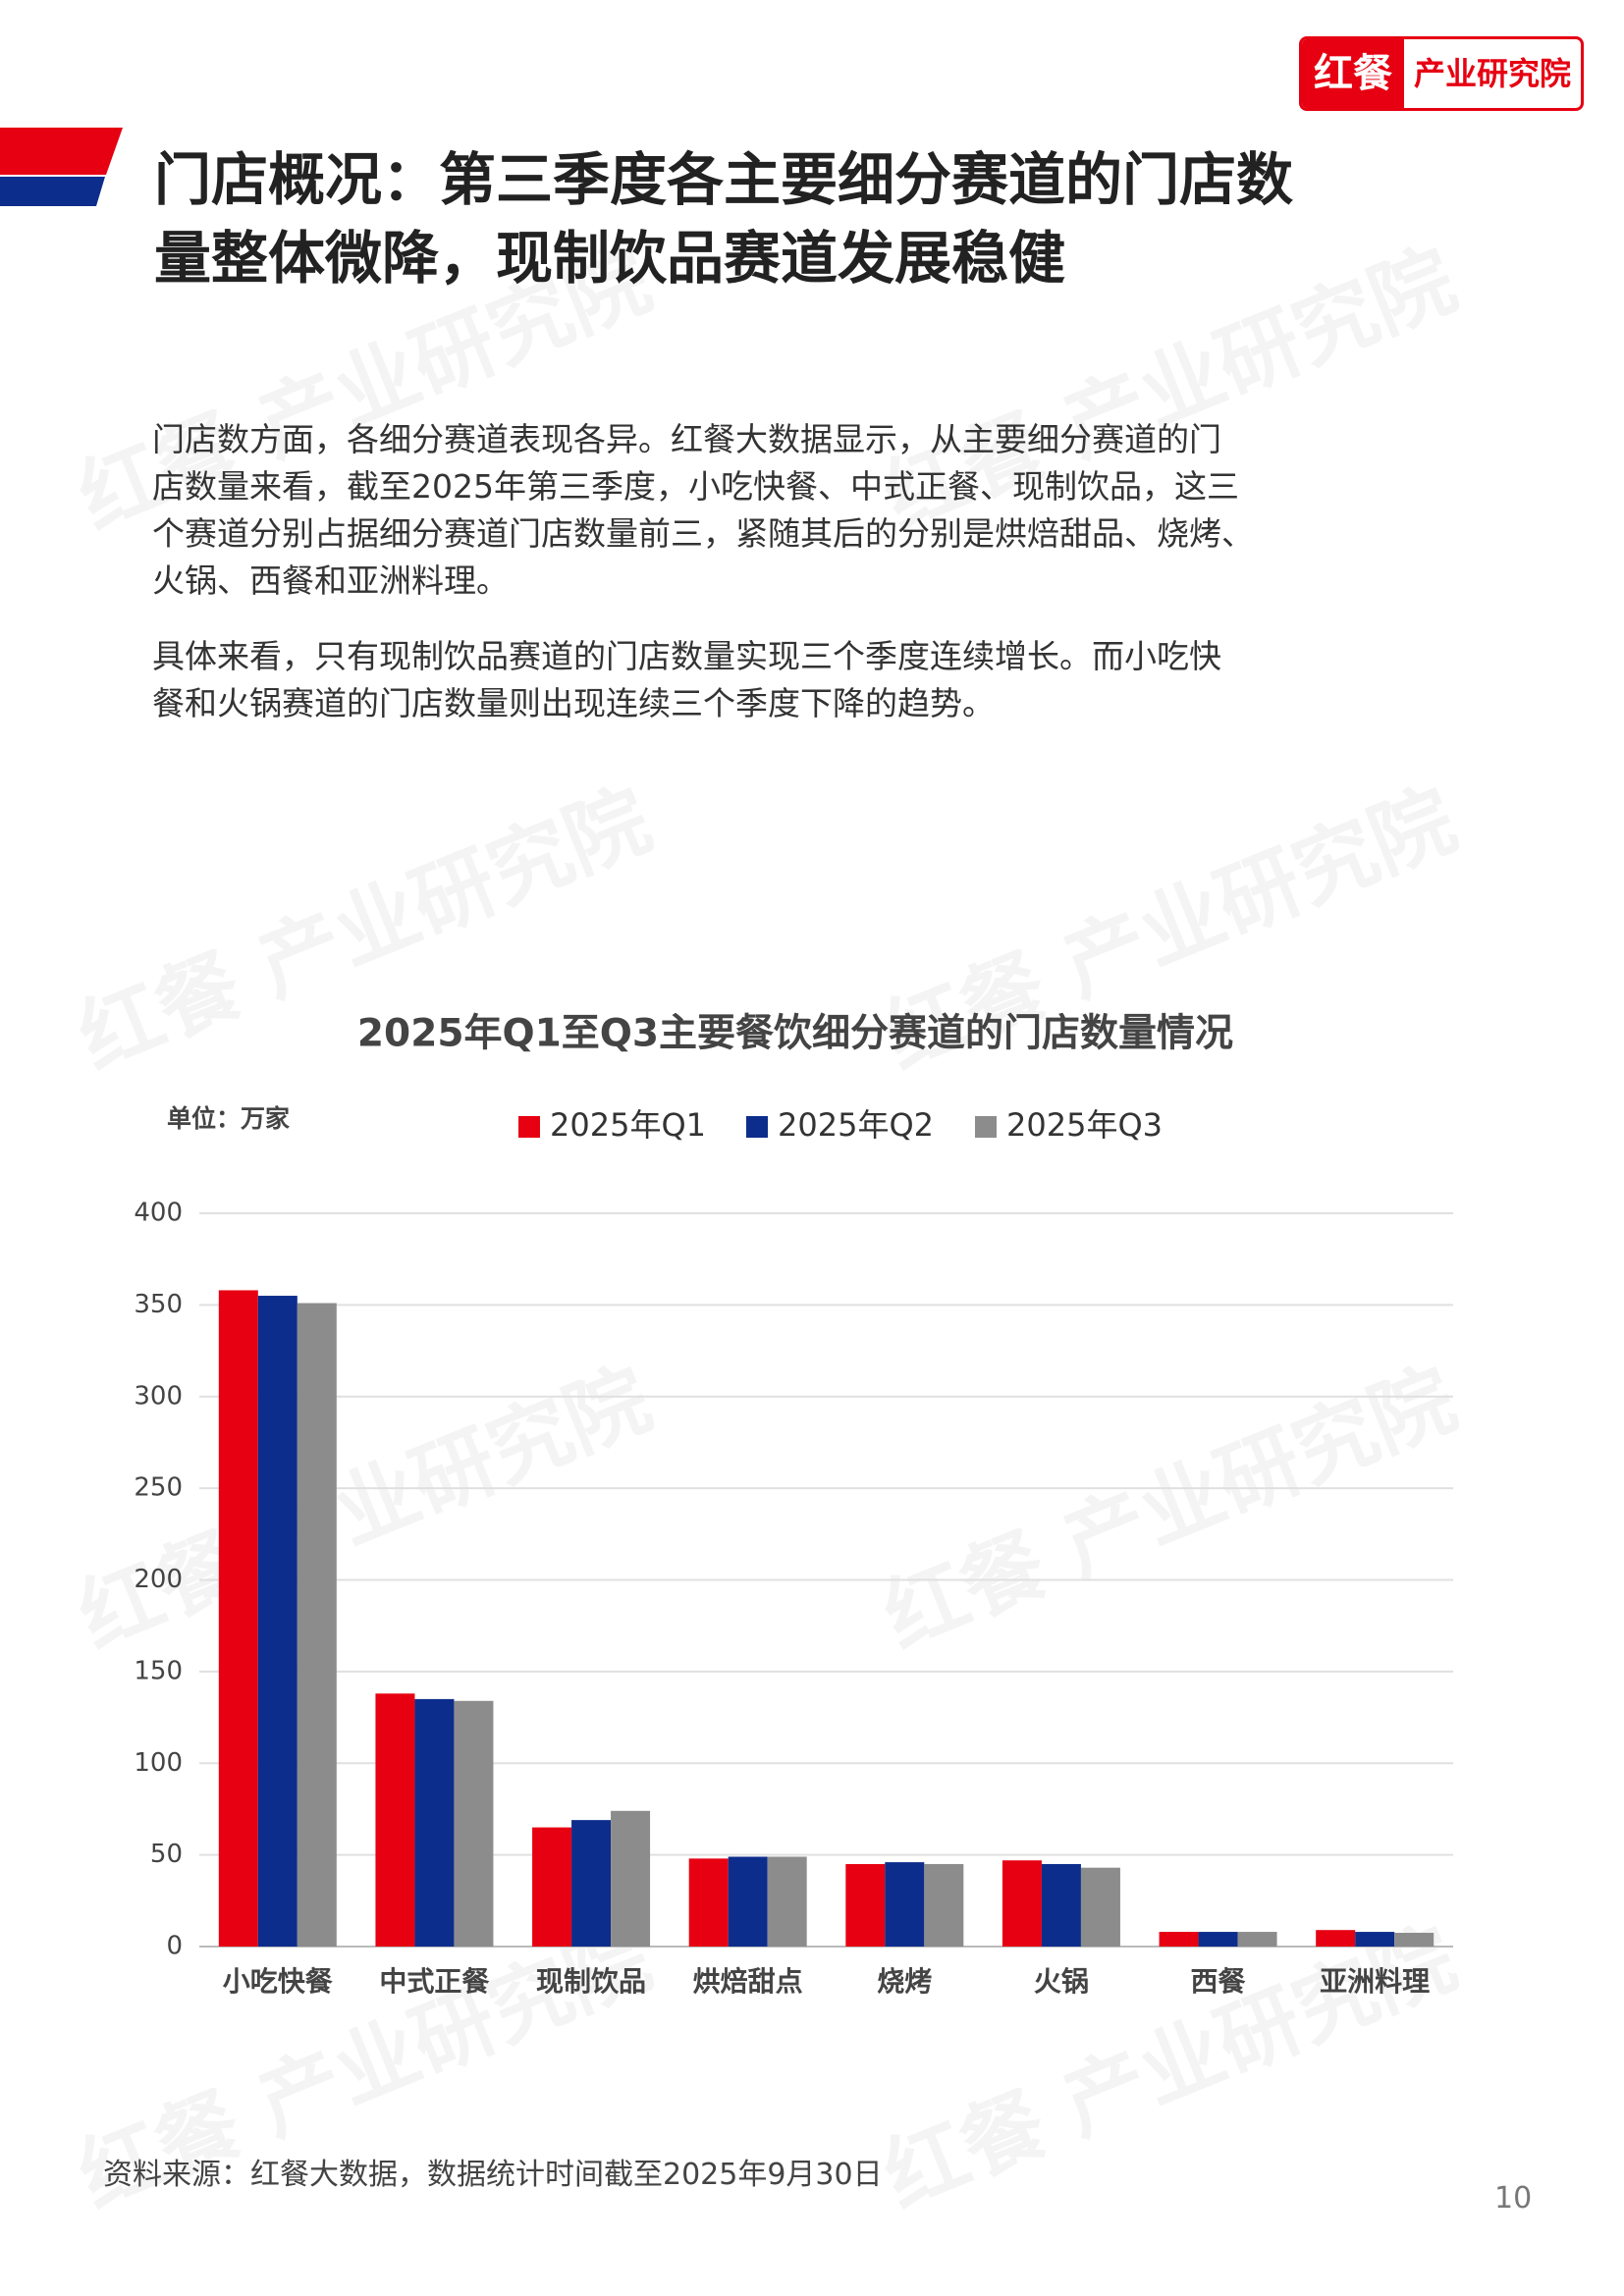 The width and height of the screenshot is (1624, 2296). What do you see at coordinates (1513, 2199) in the screenshot?
I see `page-number: 10` at bounding box center [1513, 2199].